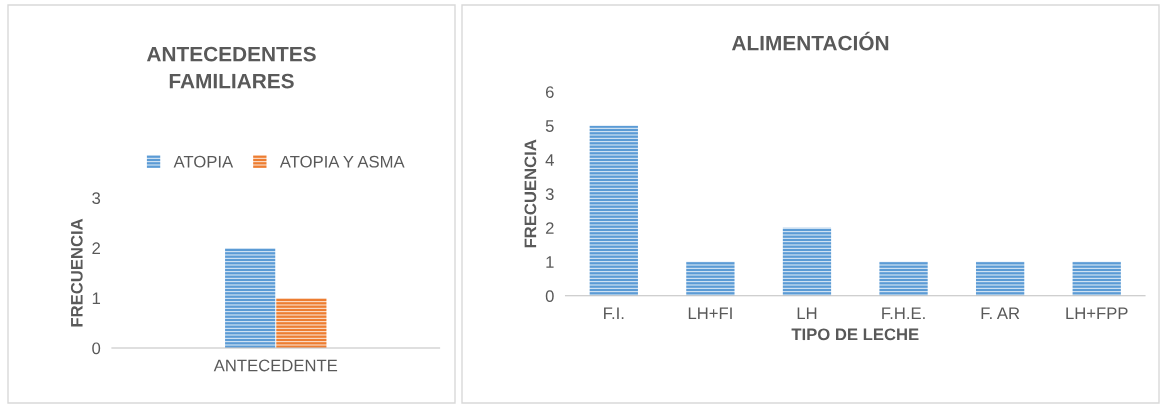 Image resolution: width=1166 pixels, height=408 pixels. I want to click on x-tick-label: F.H.E., so click(903, 313).